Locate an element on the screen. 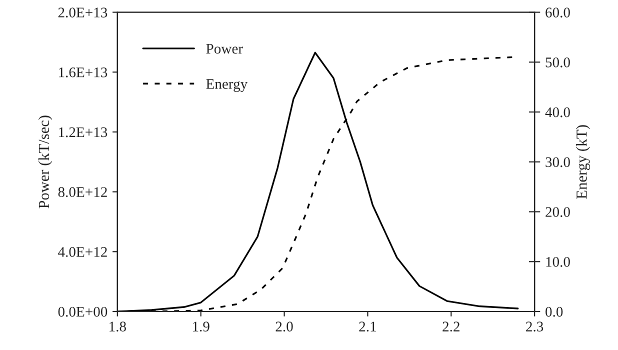 The width and height of the screenshot is (618, 350). y-tick-label: 8.0E+12 is located at coordinates (82, 192).